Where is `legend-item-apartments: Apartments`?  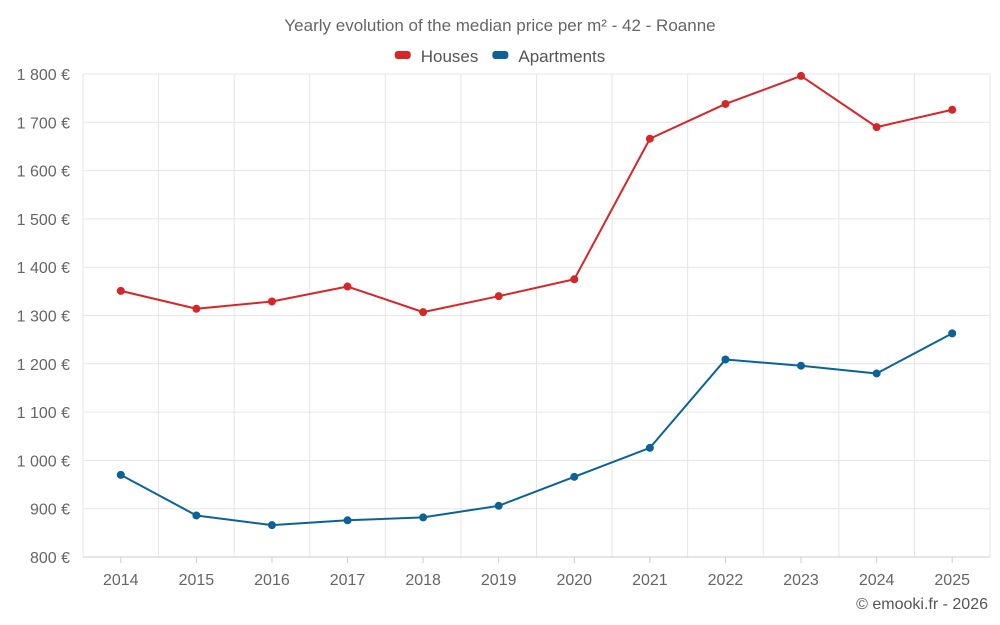
legend-item-apartments: Apartments is located at coordinates (548, 56).